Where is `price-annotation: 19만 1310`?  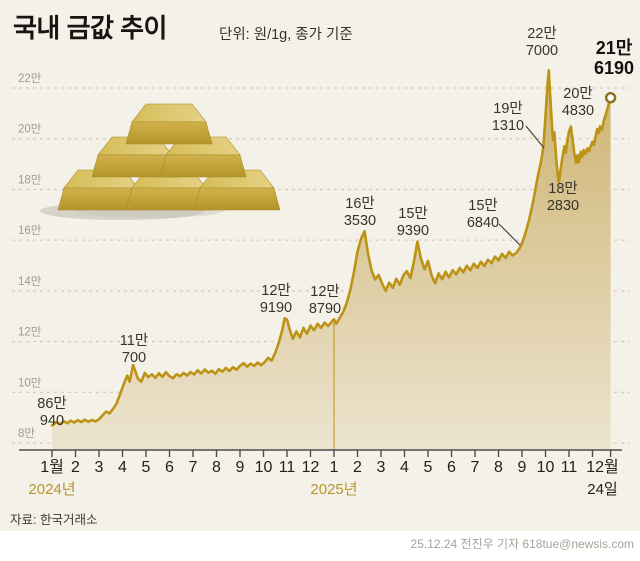 price-annotation: 19만 1310 is located at coordinates (508, 117).